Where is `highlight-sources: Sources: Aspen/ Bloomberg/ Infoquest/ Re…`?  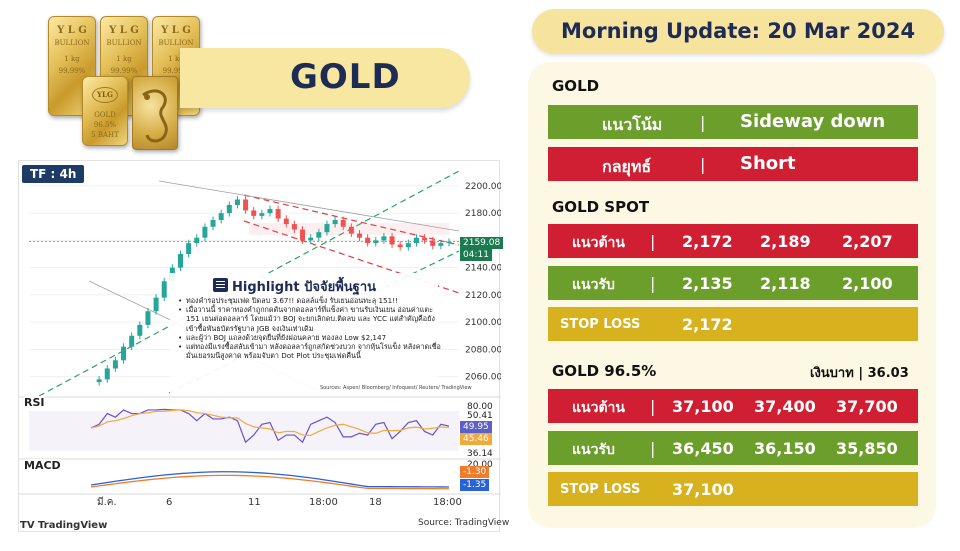
highlight-sources: Sources: Aspen/ Bloomberg/ Infoquest/ Re… is located at coordinates (396, 388).